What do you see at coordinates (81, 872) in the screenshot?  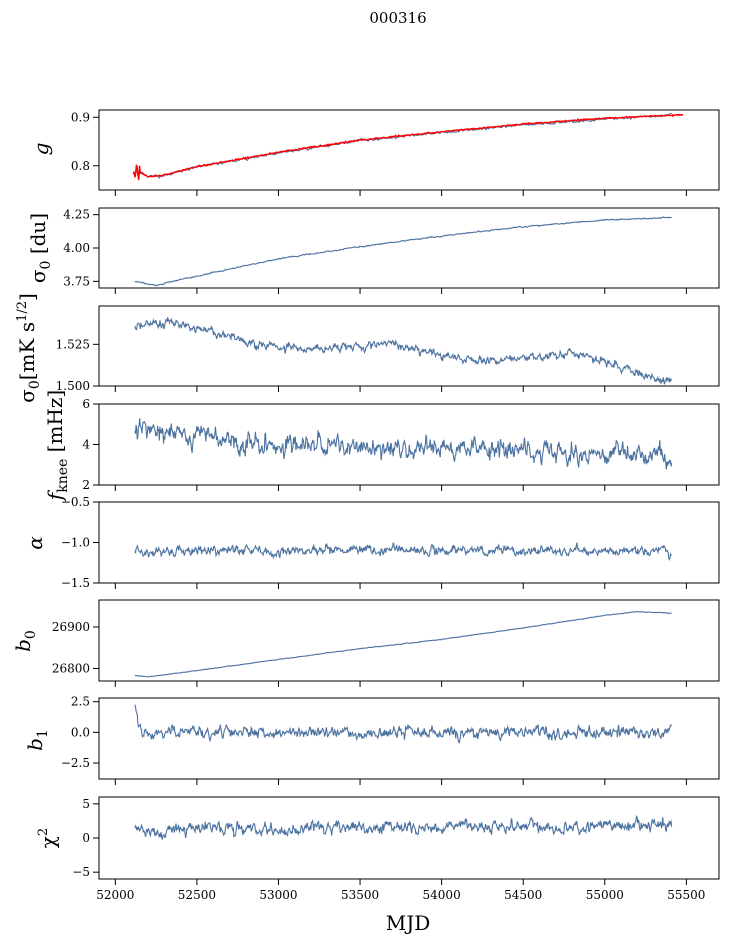 I see `ytick-label-chi2: −5` at bounding box center [81, 872].